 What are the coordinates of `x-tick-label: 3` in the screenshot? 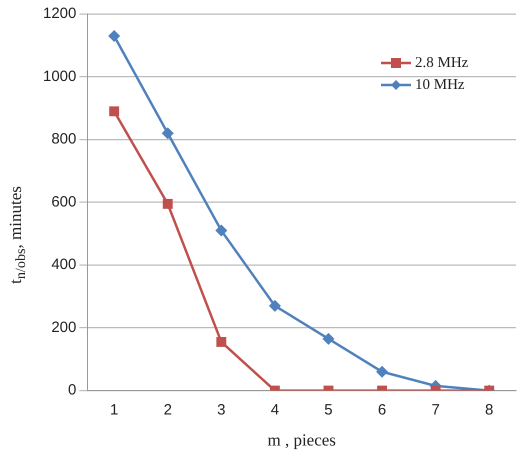 It's located at (221, 410).